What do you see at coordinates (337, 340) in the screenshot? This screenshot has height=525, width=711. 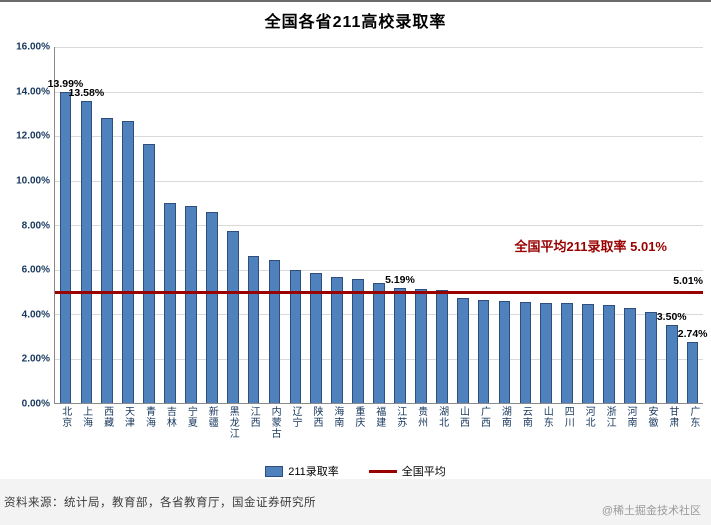 I see `bar-海南` at bounding box center [337, 340].